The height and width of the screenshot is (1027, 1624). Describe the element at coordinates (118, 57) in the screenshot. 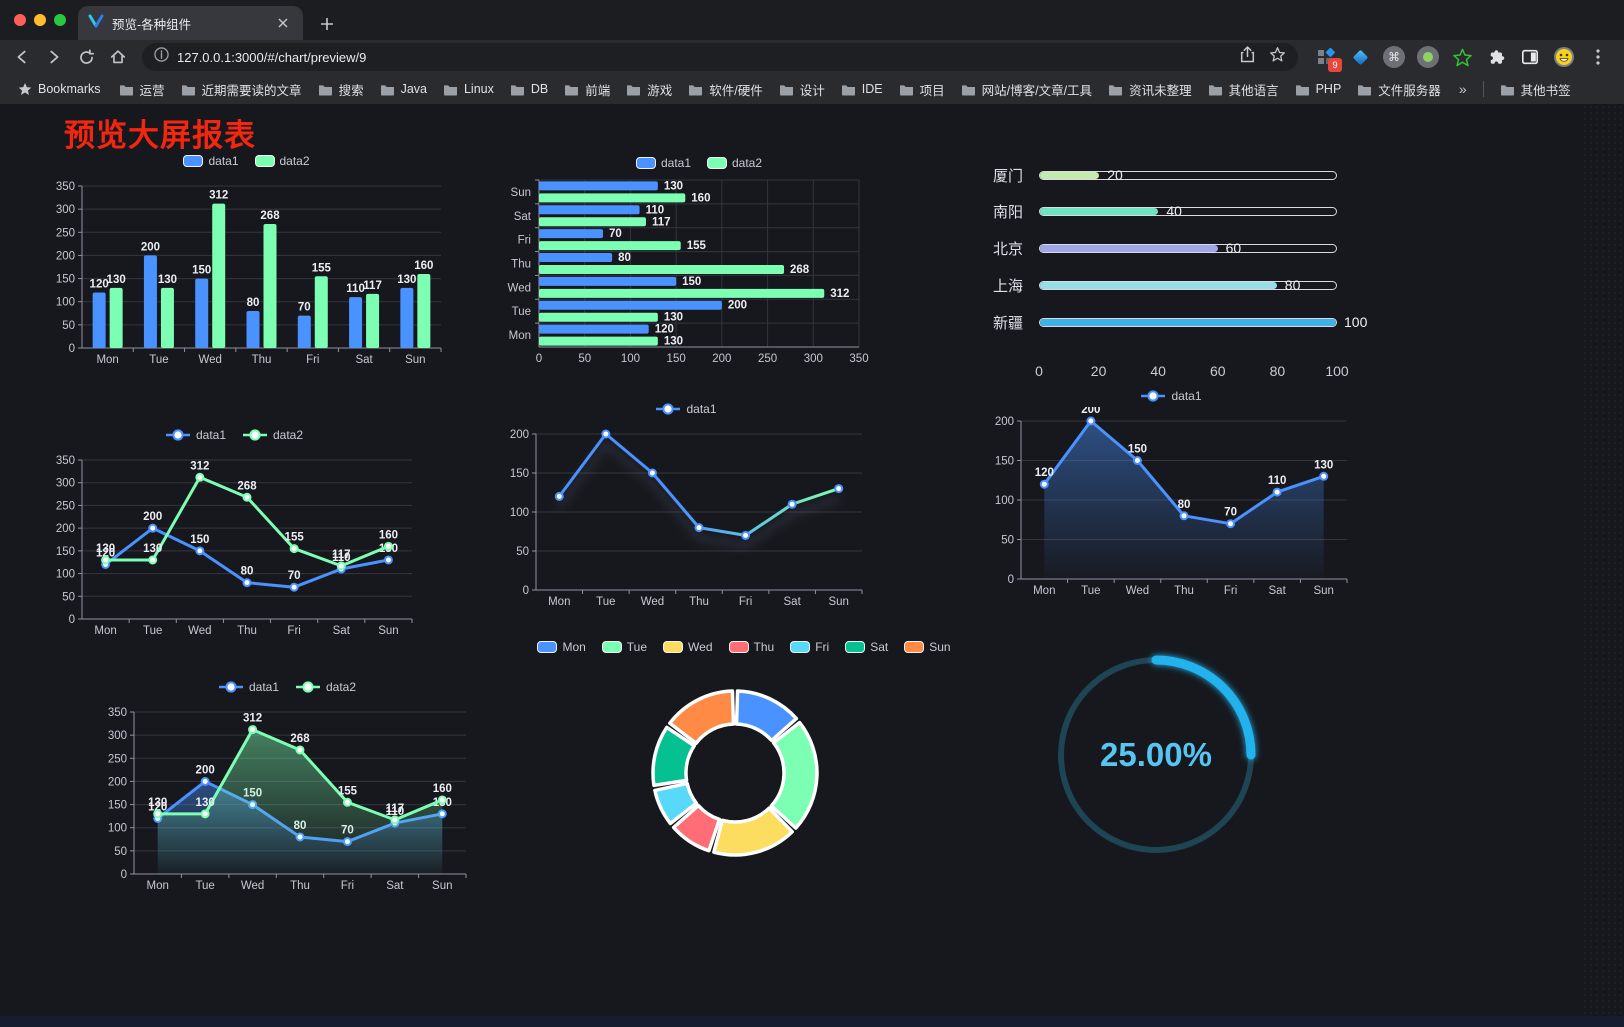

I see `home-button` at that location.